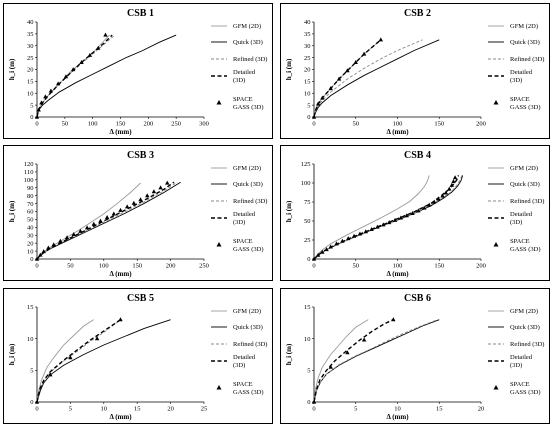  What do you see at coordinates (397, 409) in the screenshot?
I see `x-tick-label: 10` at bounding box center [397, 409].